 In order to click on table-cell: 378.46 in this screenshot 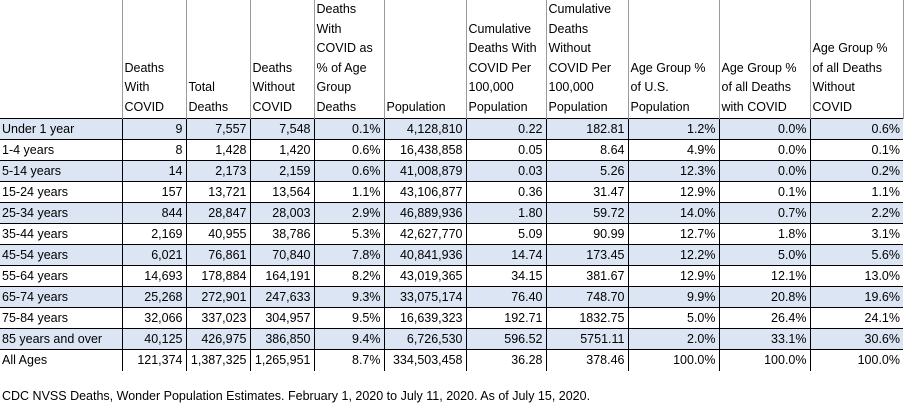, I will do `click(587, 360)`.